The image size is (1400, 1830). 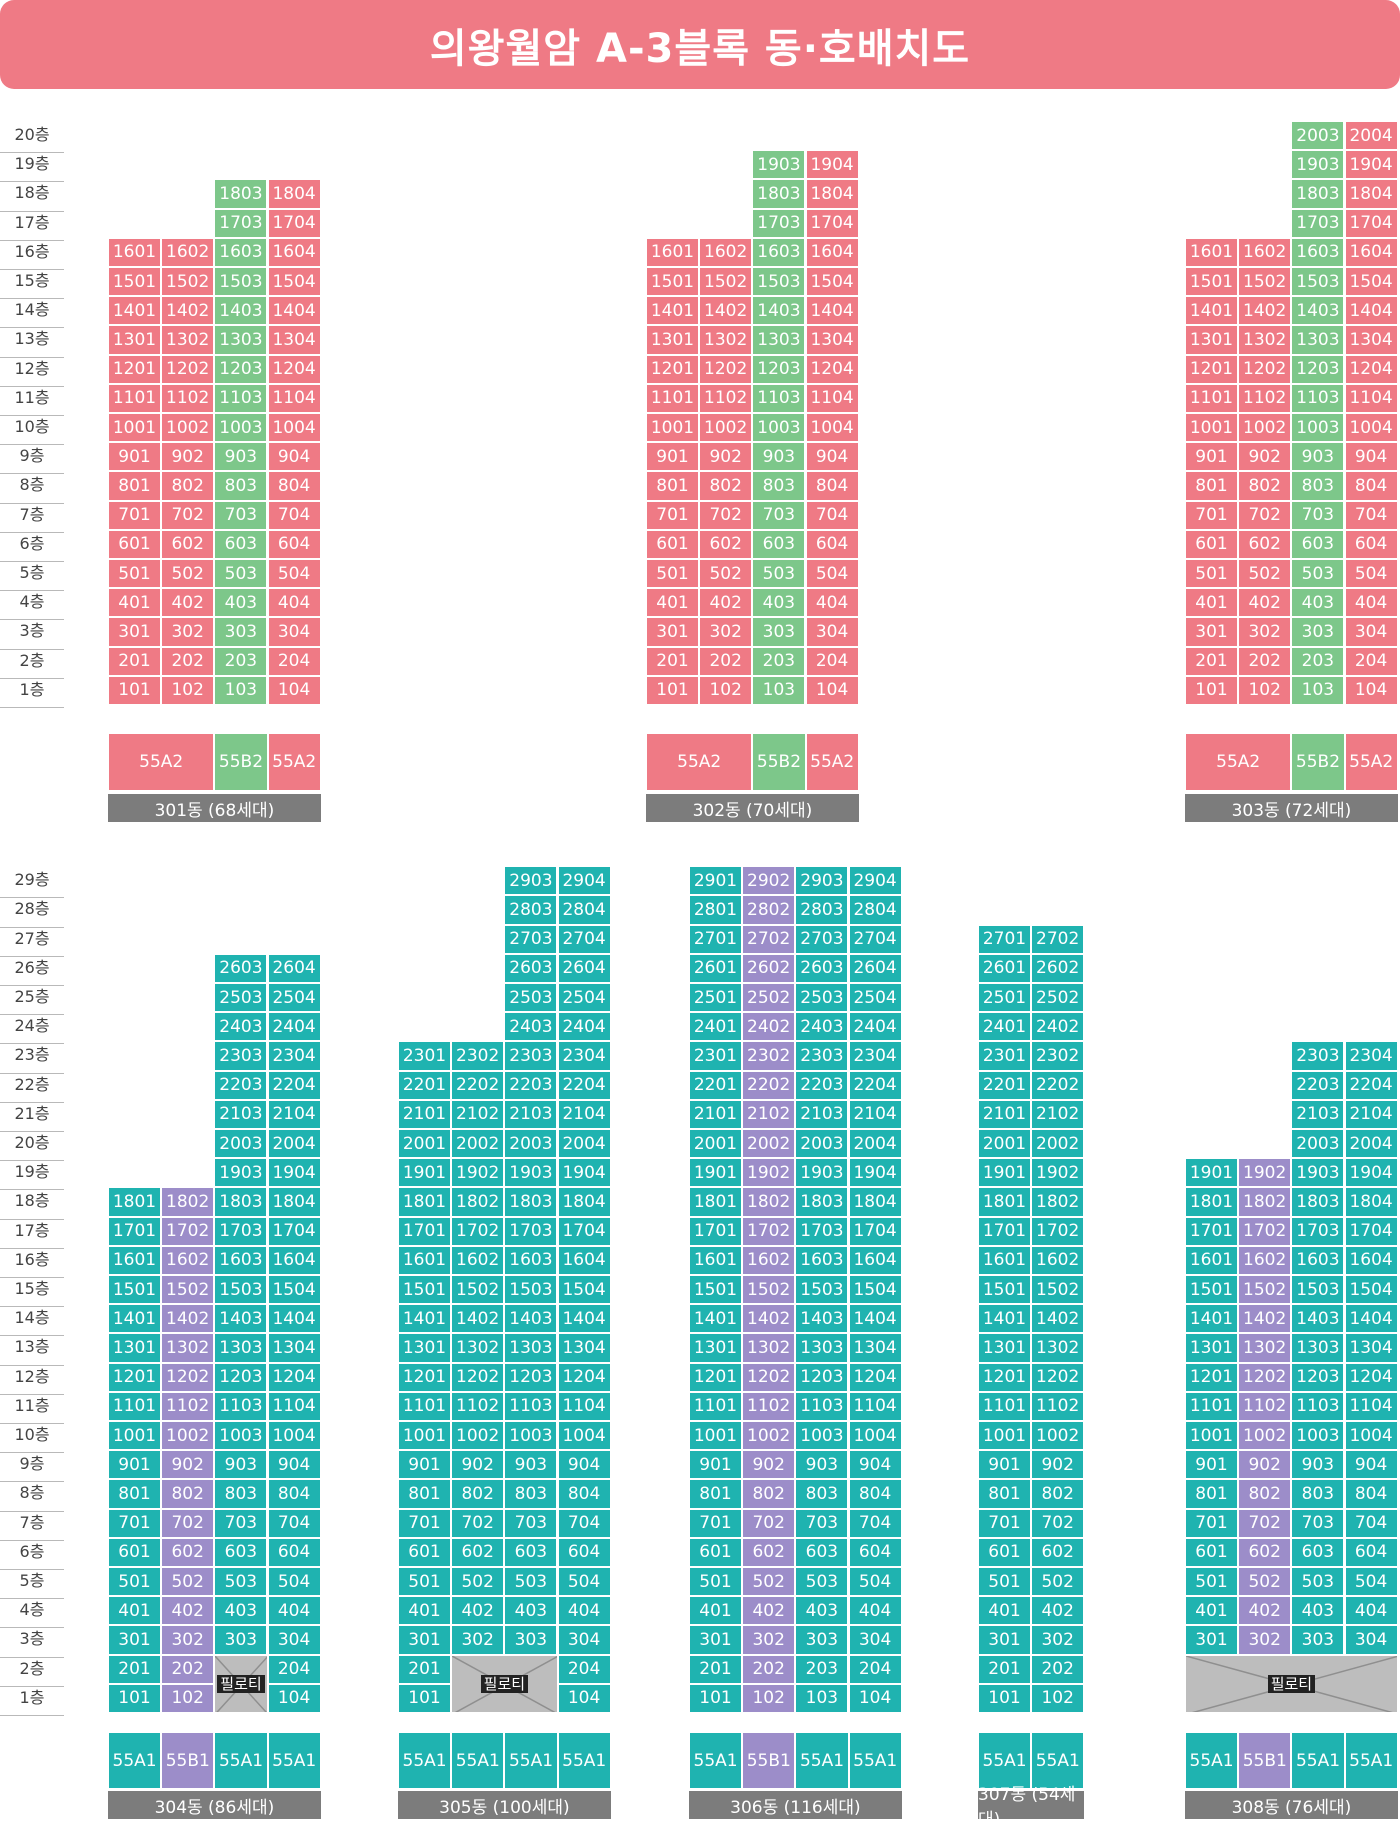 I want to click on unit-cell: 702, so click(x=1265, y=515).